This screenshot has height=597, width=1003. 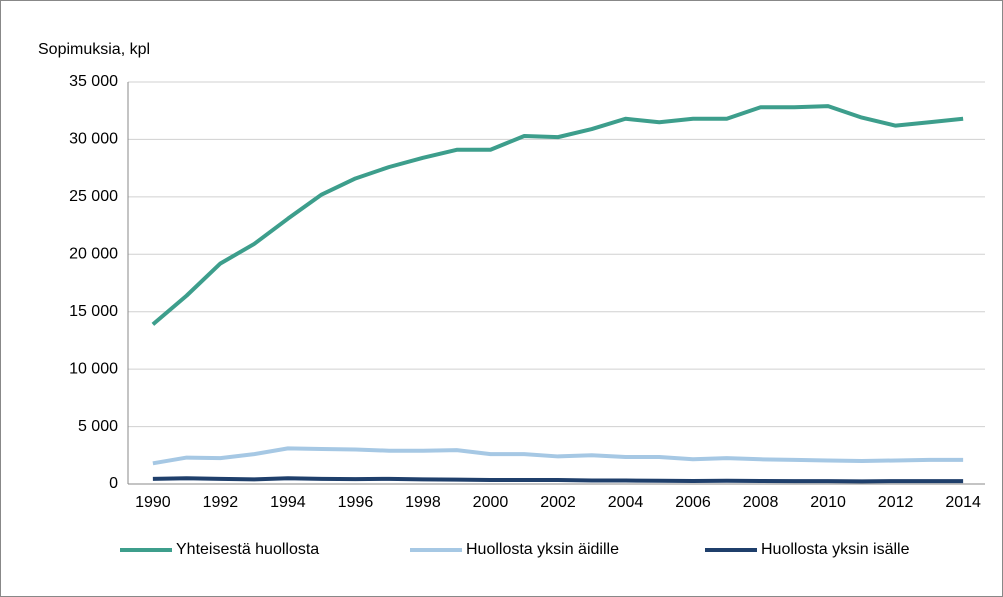 I want to click on legend-label: Huollosta yksin äidille, so click(x=542, y=549).